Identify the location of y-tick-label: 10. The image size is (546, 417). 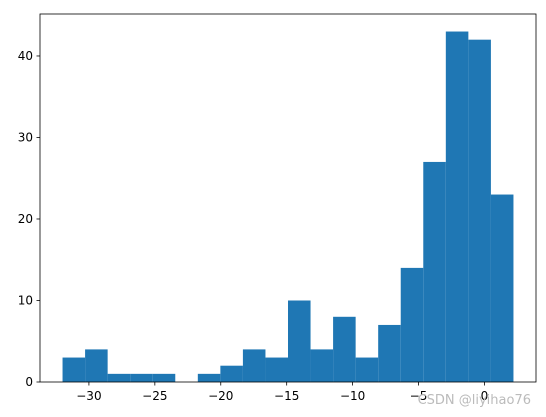
(25, 300).